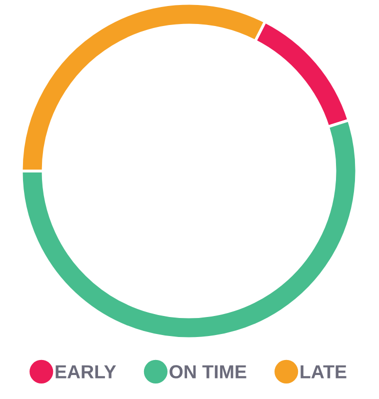  What do you see at coordinates (208, 371) in the screenshot?
I see `legend-label: ON TIME` at bounding box center [208, 371].